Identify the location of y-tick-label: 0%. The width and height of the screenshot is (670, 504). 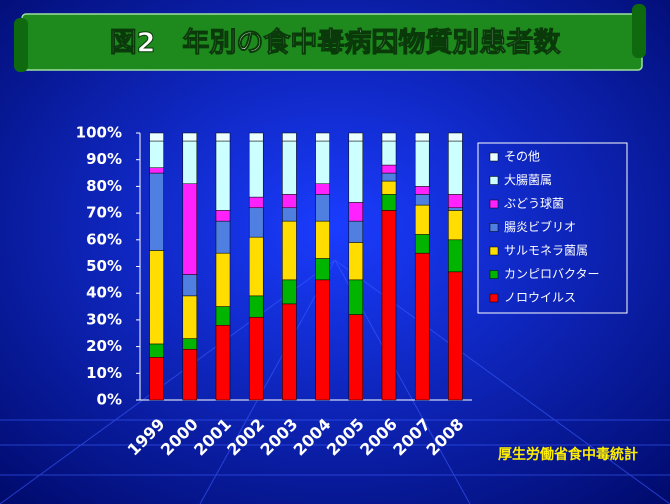
(109, 400).